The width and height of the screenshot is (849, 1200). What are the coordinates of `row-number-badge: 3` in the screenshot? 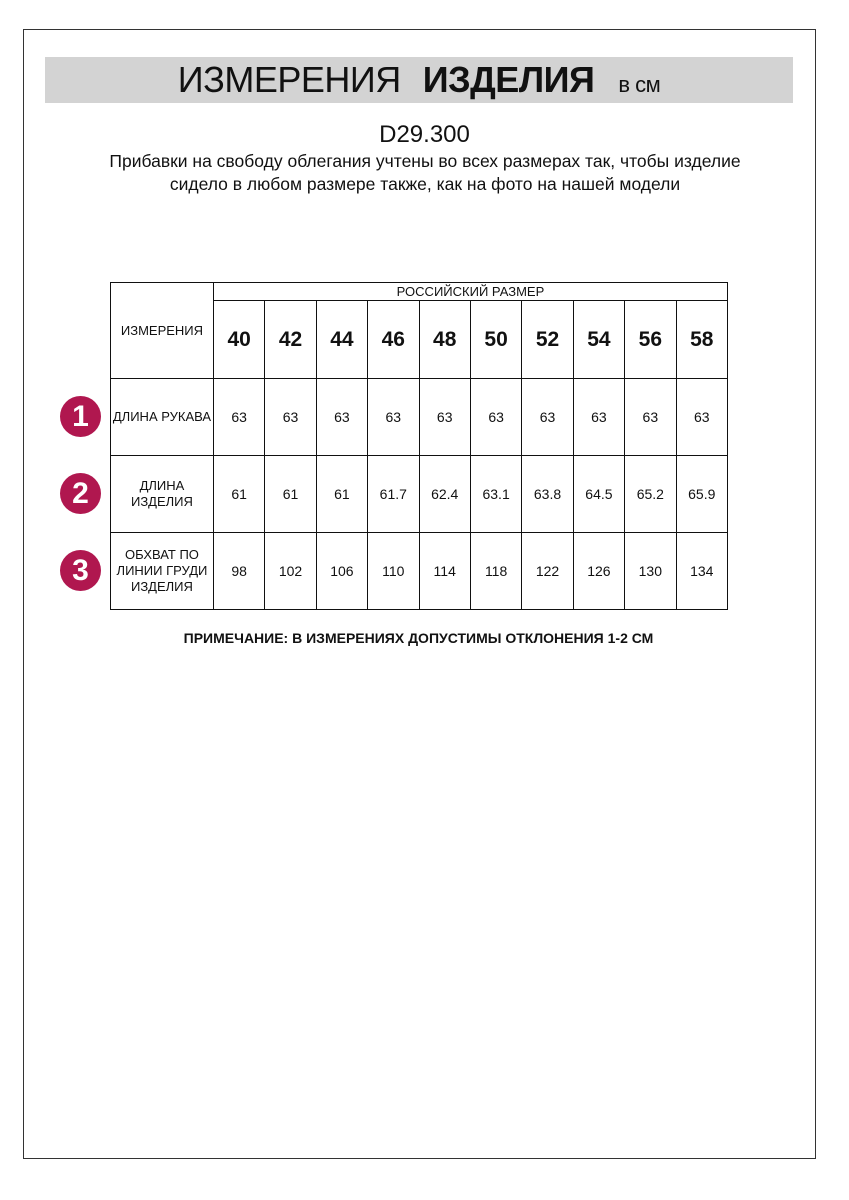 It's located at (80, 570).